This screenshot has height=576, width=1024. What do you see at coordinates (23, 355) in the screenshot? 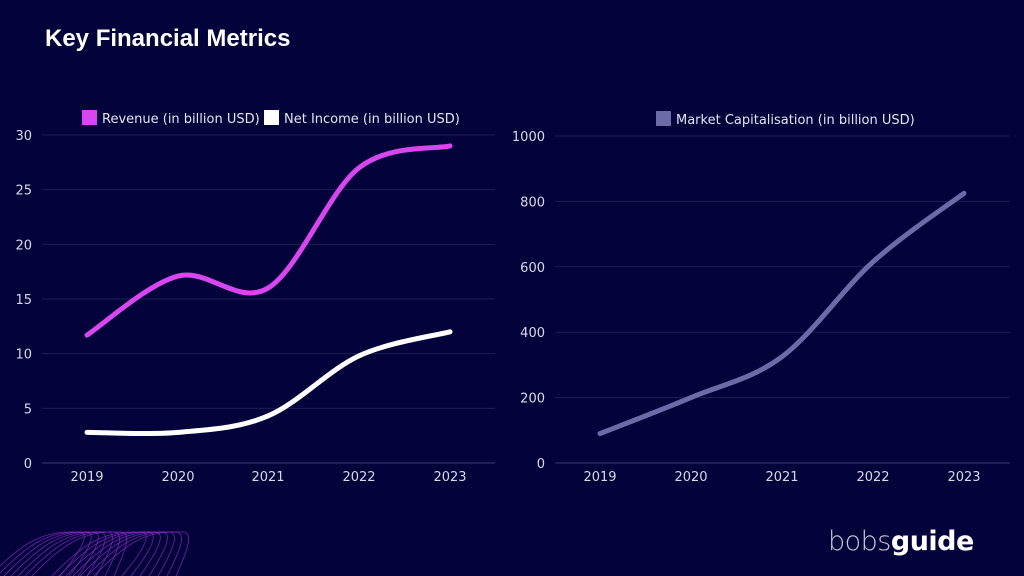
I see `y-tick-label: 10` at bounding box center [23, 355].